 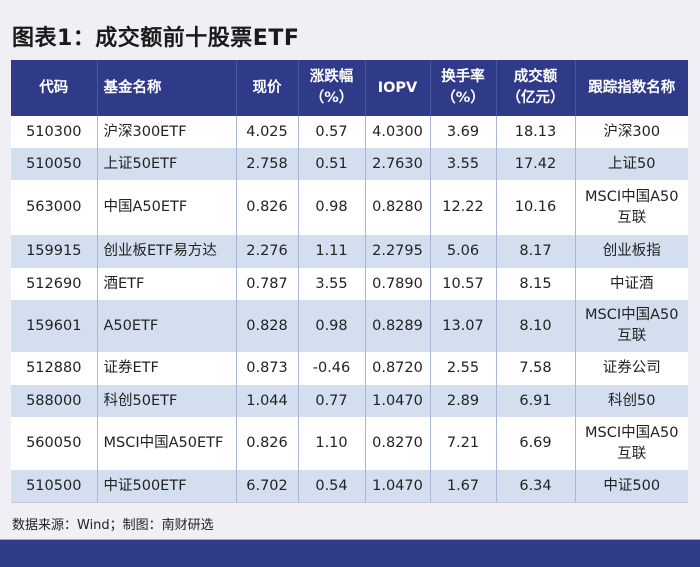 What do you see at coordinates (397, 443) in the screenshot?
I see `cell-iopv: 0.8270` at bounding box center [397, 443].